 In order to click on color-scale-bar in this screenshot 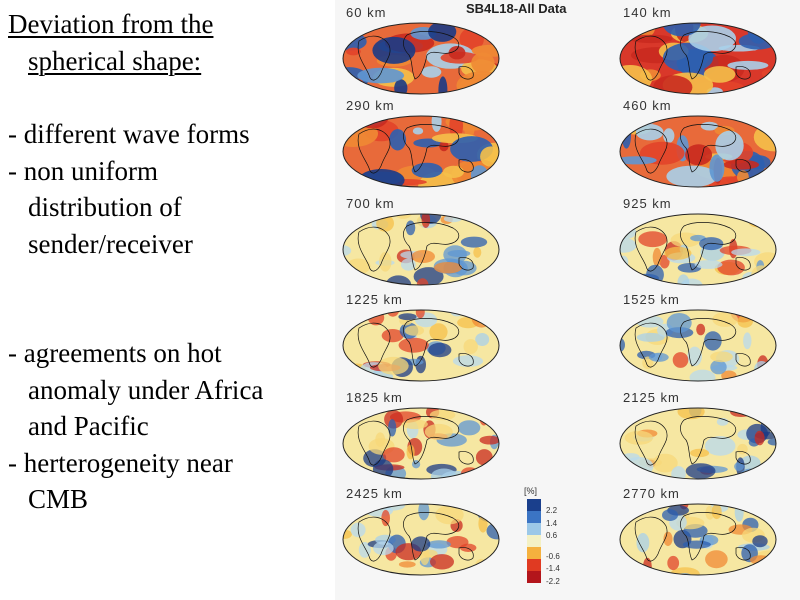, I will do `click(534, 541)`.